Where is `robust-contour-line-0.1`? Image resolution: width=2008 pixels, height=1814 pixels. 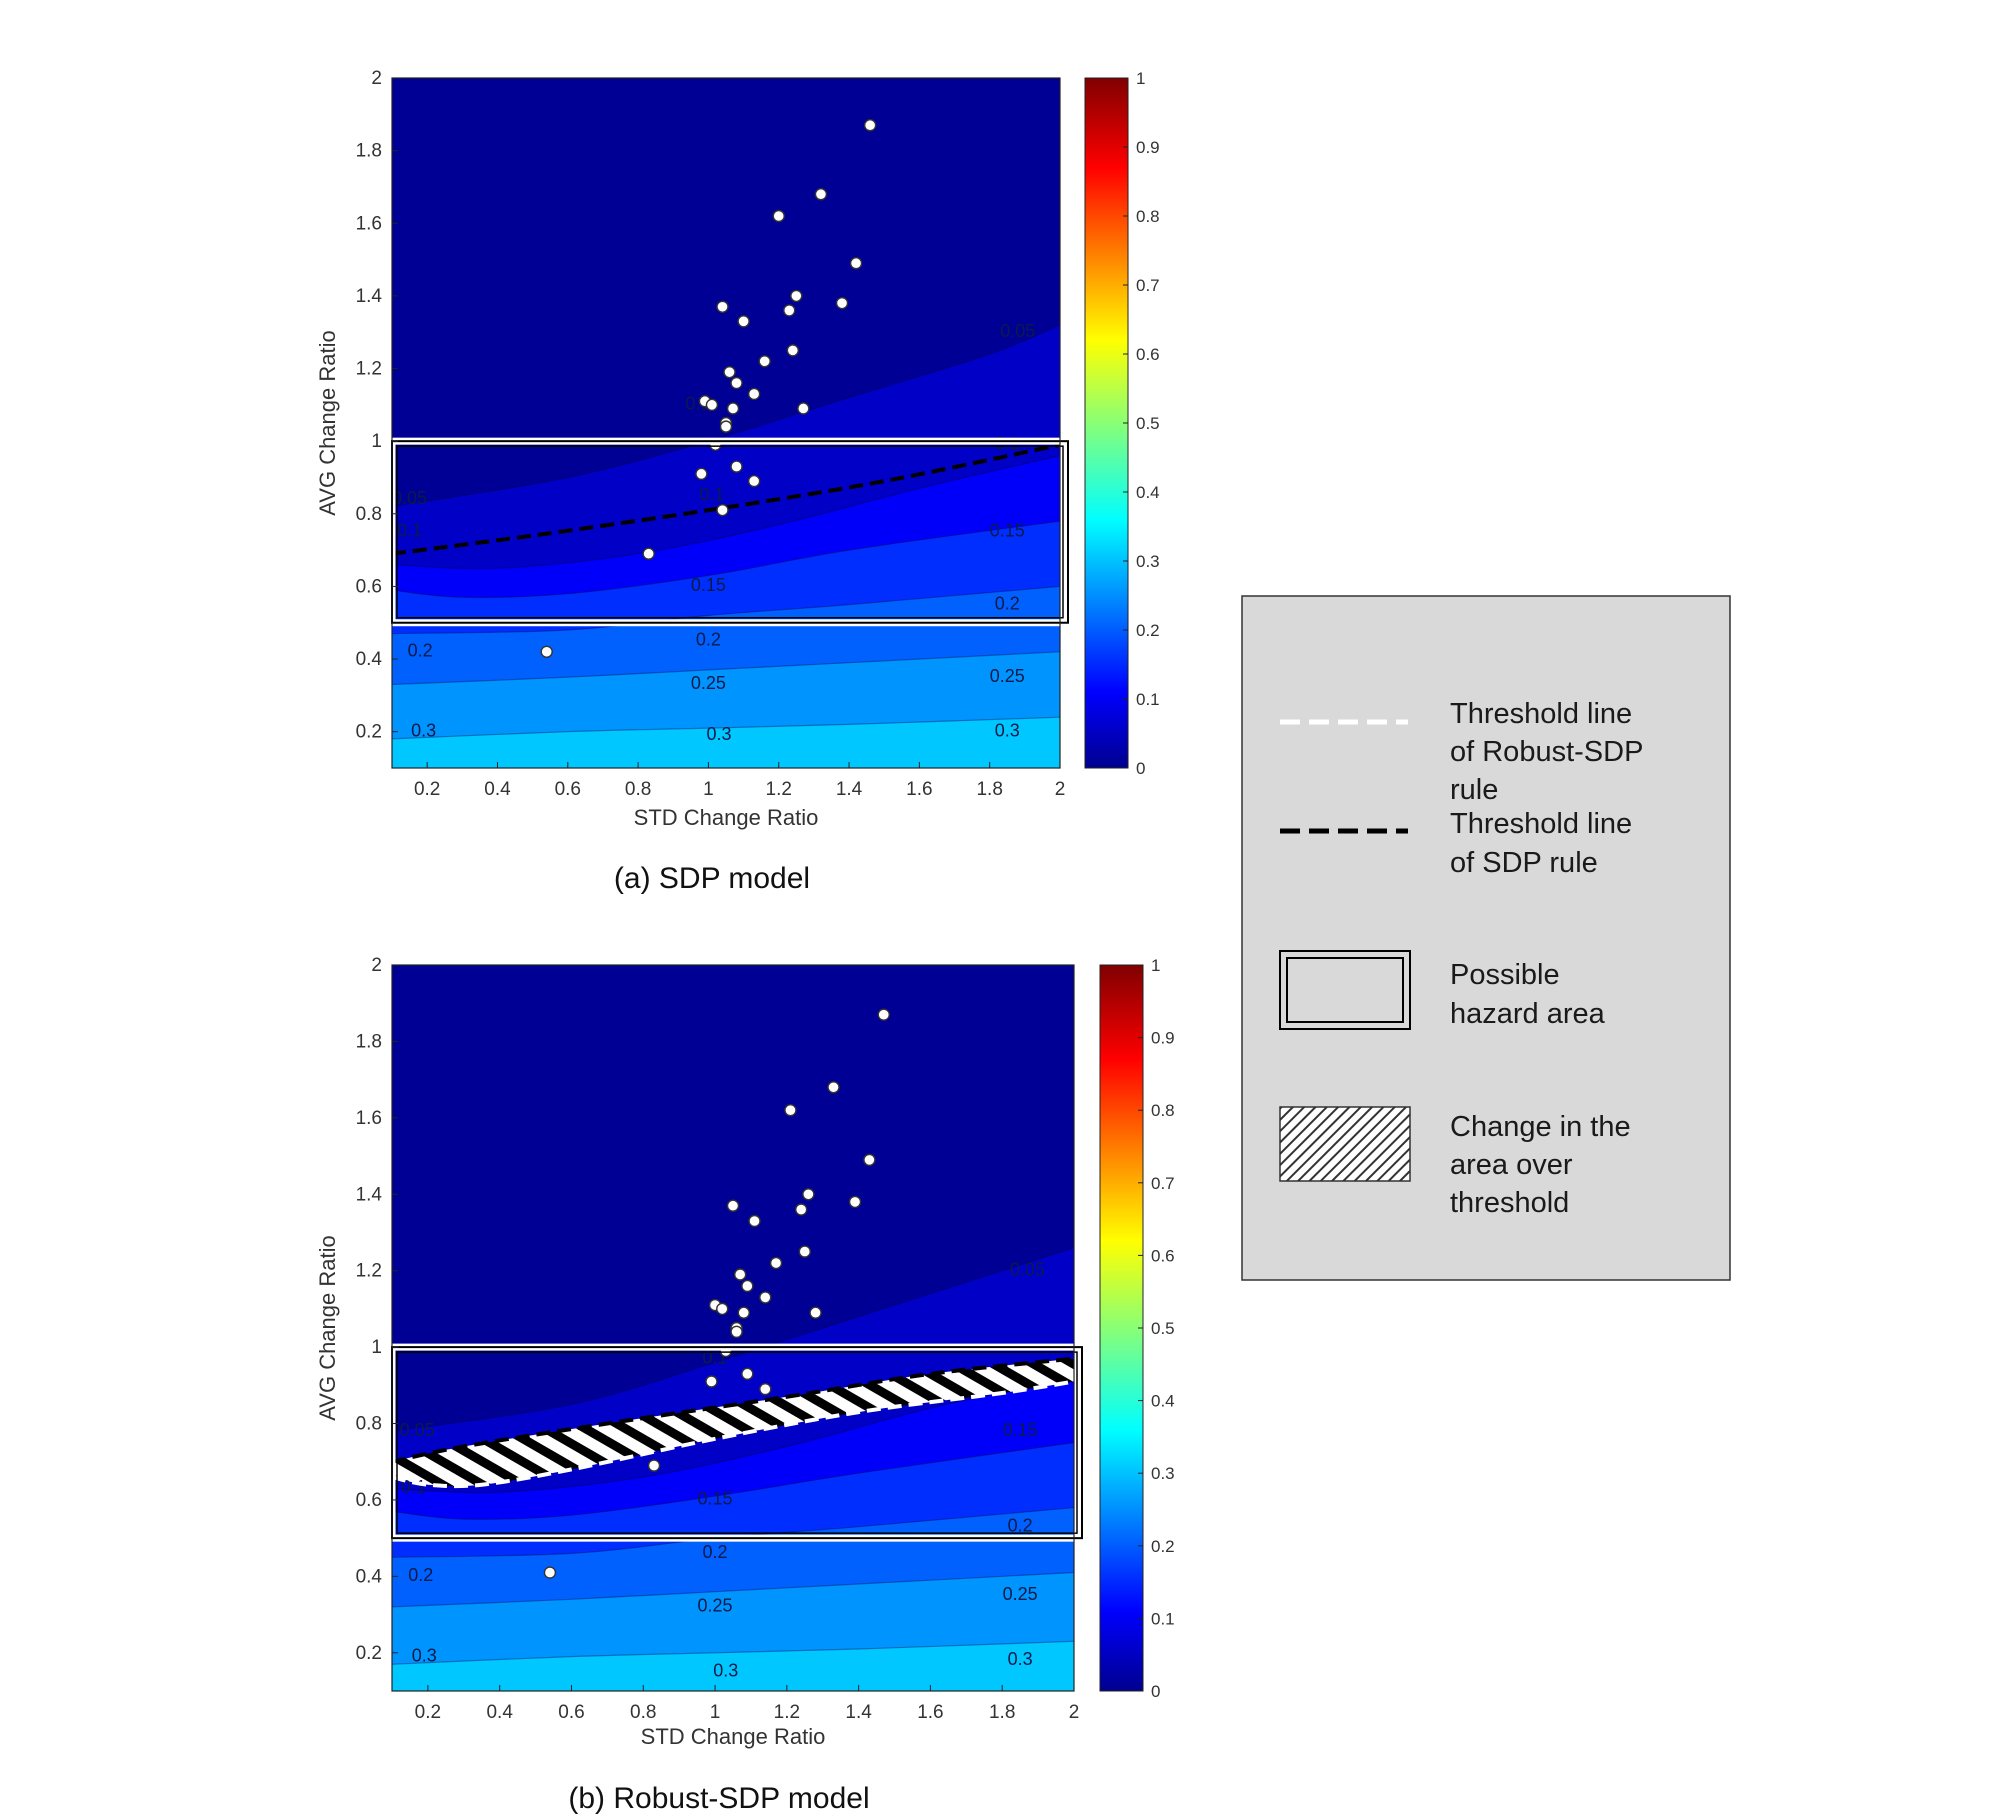
robust-contour-line-0.1 is located at coordinates (733, 1435).